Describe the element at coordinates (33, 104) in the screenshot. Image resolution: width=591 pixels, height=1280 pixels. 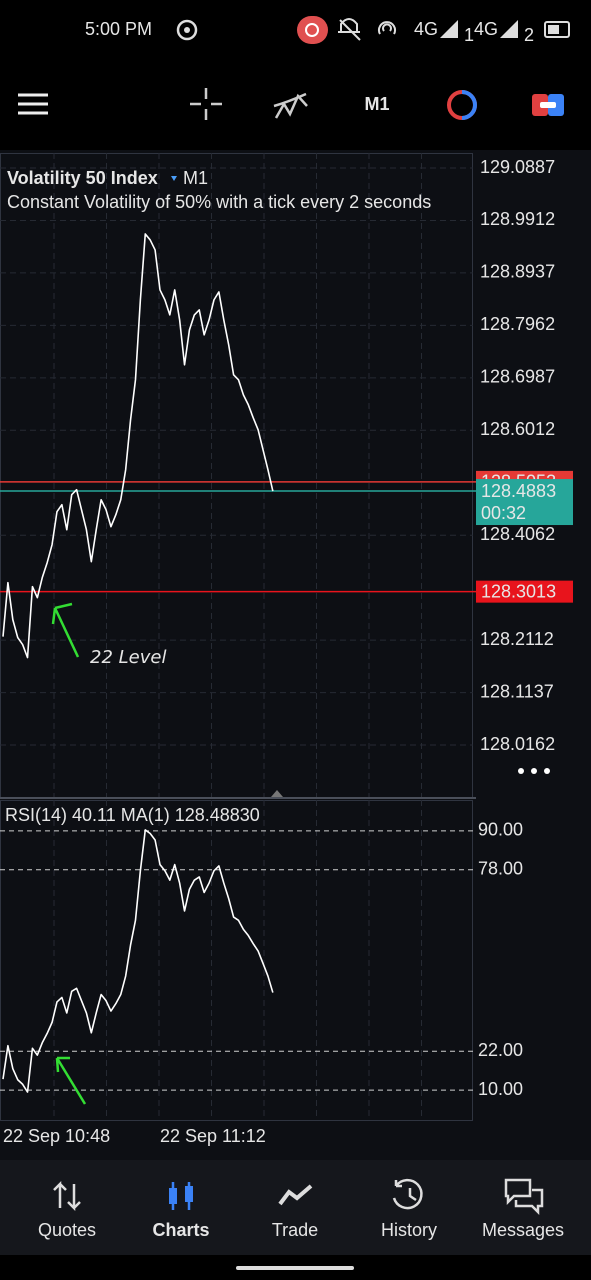
I see `menu-button` at that location.